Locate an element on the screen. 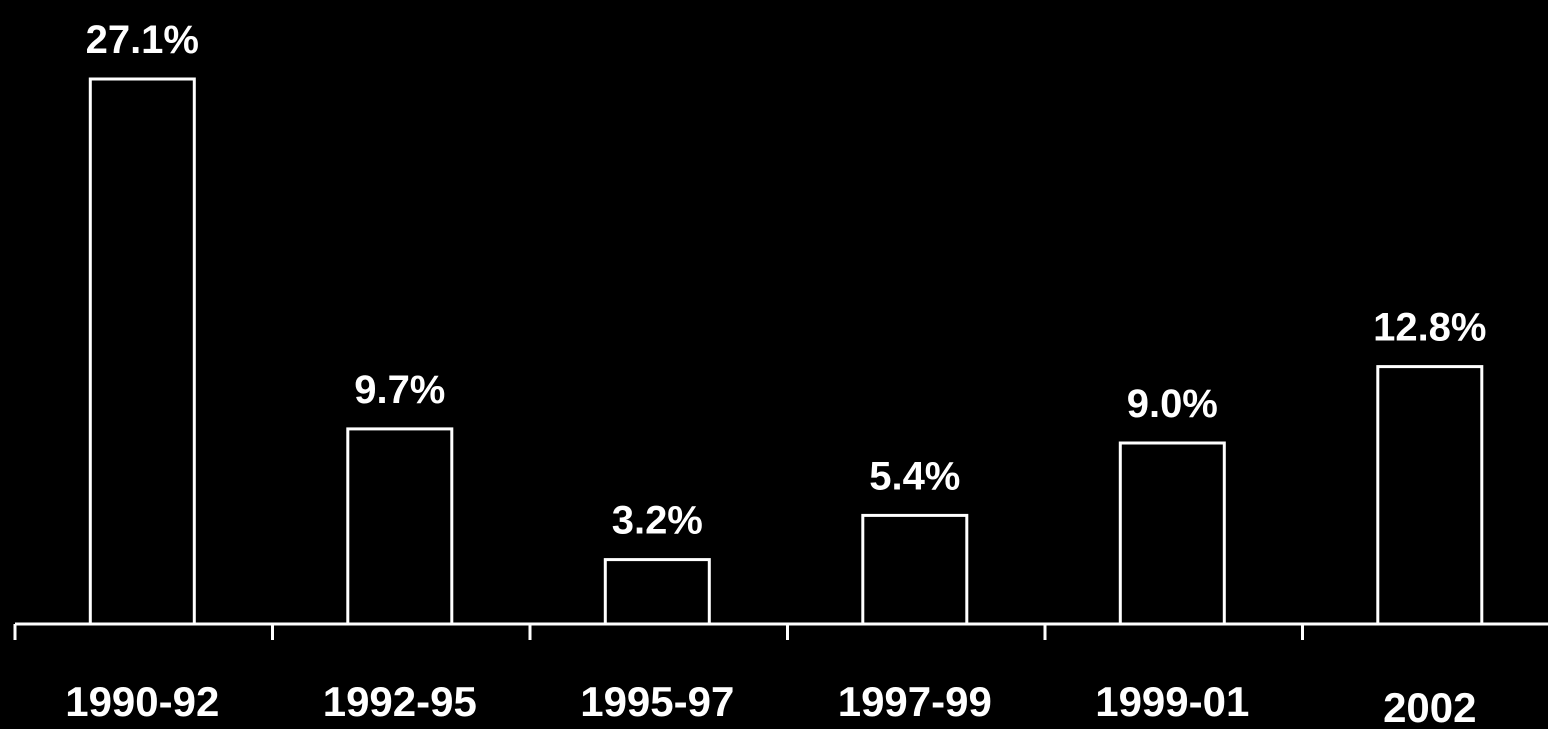  category-label-1992-95: 1992-95 is located at coordinates (400, 701).